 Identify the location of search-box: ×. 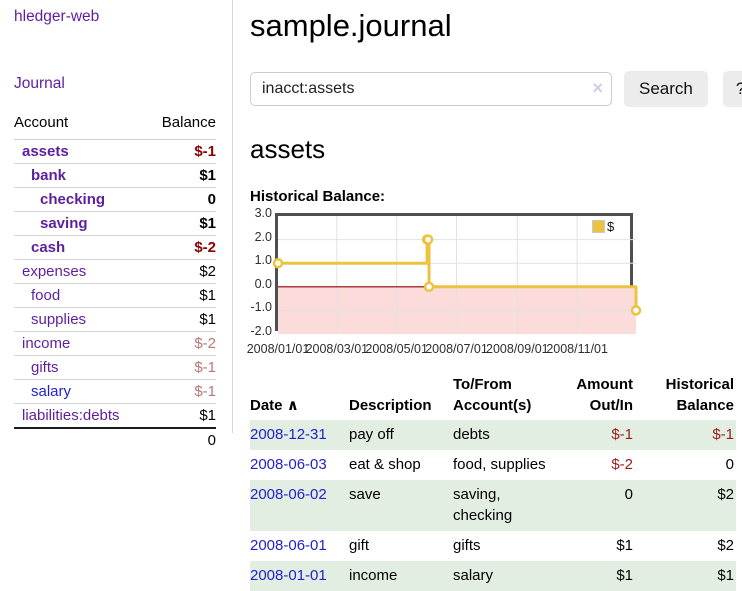
(431, 89).